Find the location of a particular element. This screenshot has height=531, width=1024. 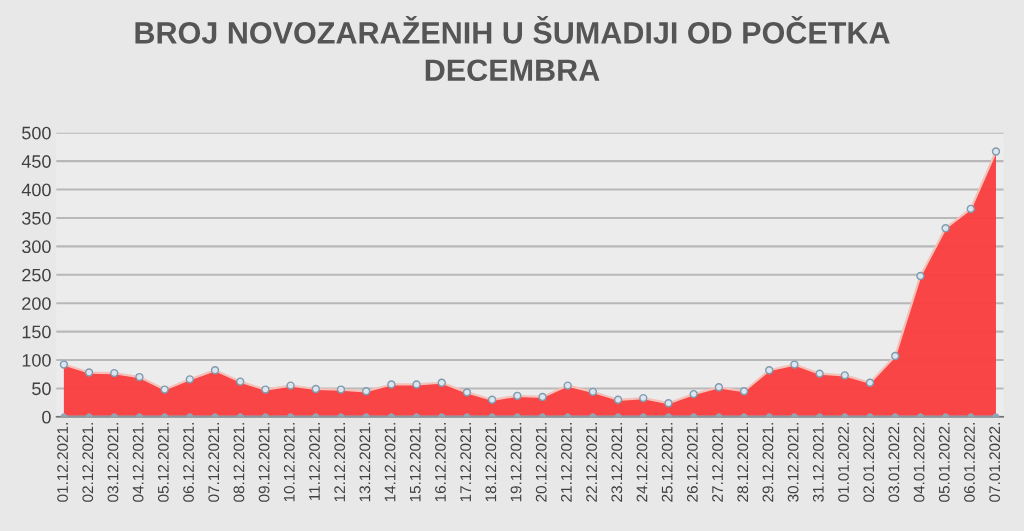

x-tick-label: 20.12.2021. is located at coordinates (541, 462).